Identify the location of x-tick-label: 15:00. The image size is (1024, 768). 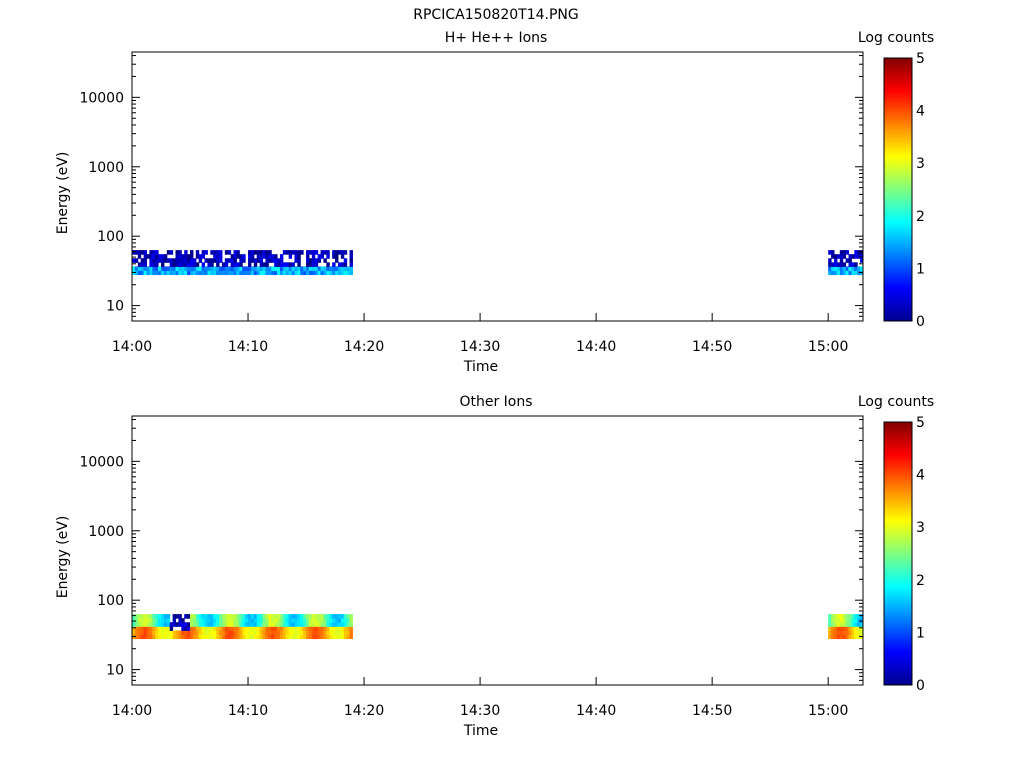
(828, 347).